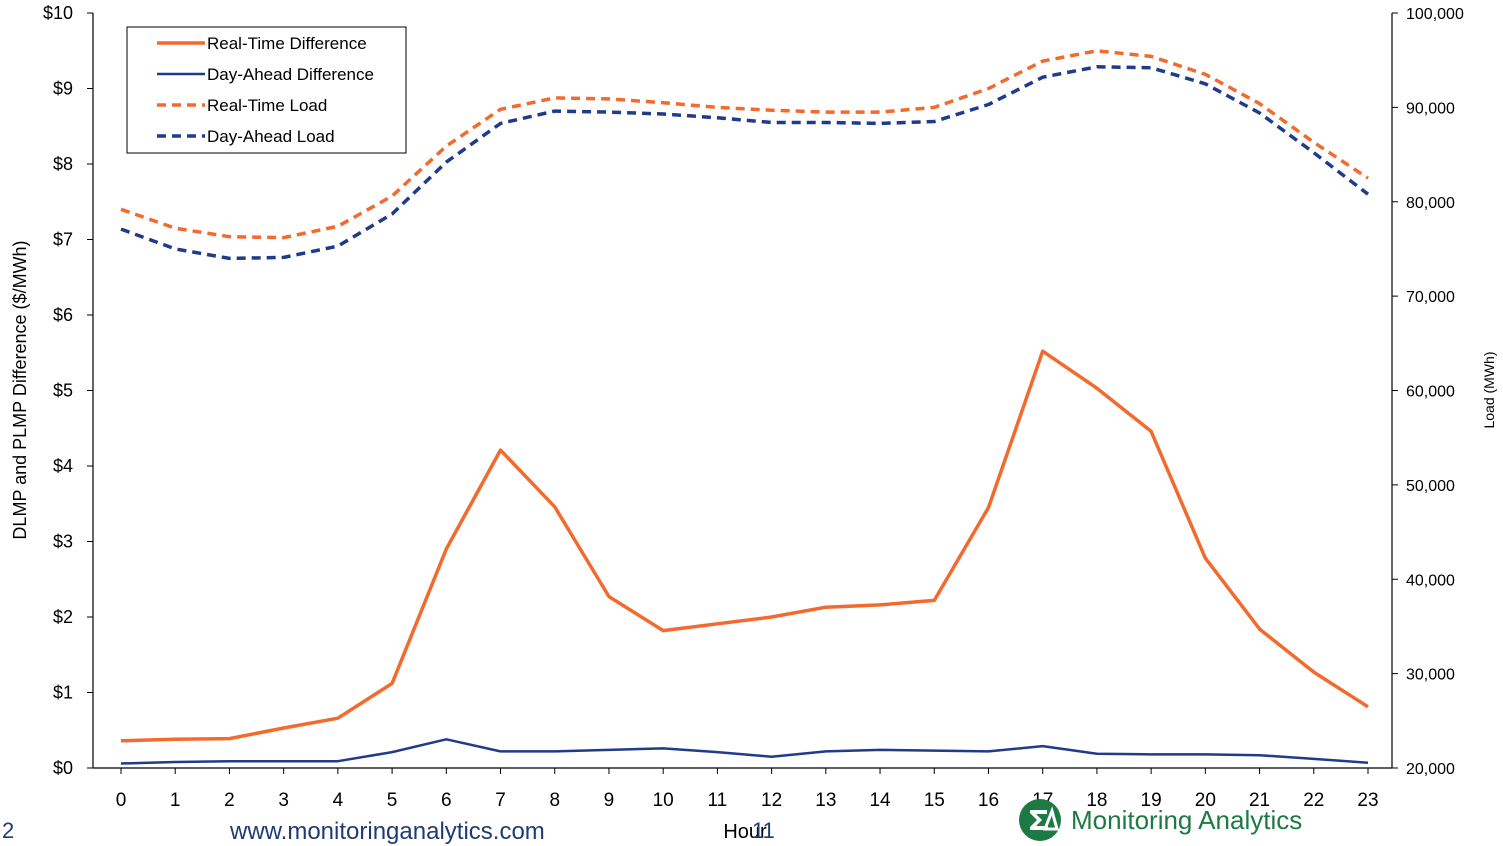 The width and height of the screenshot is (1503, 846). What do you see at coordinates (63, 164) in the screenshot?
I see `y-tick-label: $8` at bounding box center [63, 164].